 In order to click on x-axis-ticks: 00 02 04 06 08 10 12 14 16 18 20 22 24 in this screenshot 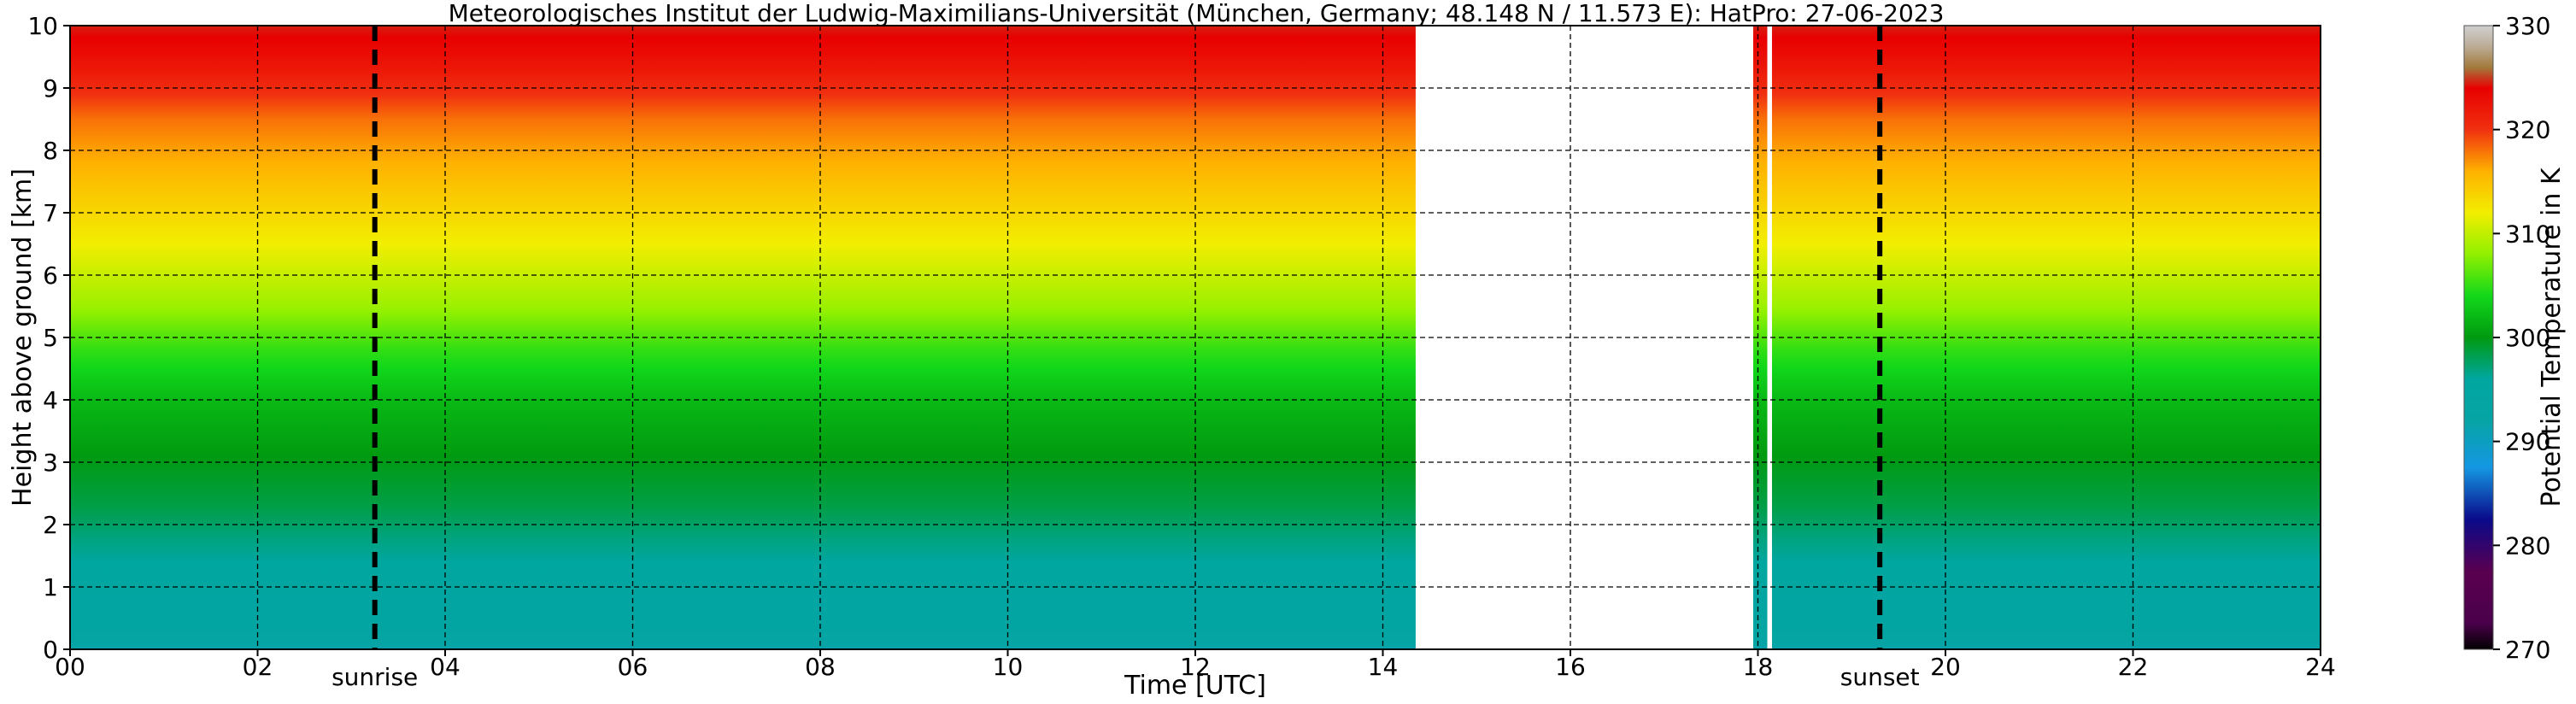, I will do `click(1195, 665)`.